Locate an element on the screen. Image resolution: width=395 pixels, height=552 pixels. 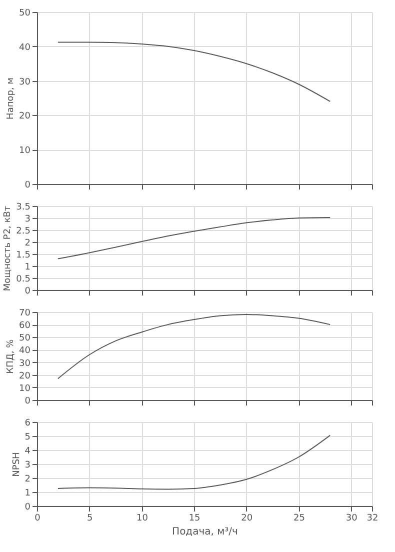
y-tick-label: 4 is located at coordinates (27, 451).